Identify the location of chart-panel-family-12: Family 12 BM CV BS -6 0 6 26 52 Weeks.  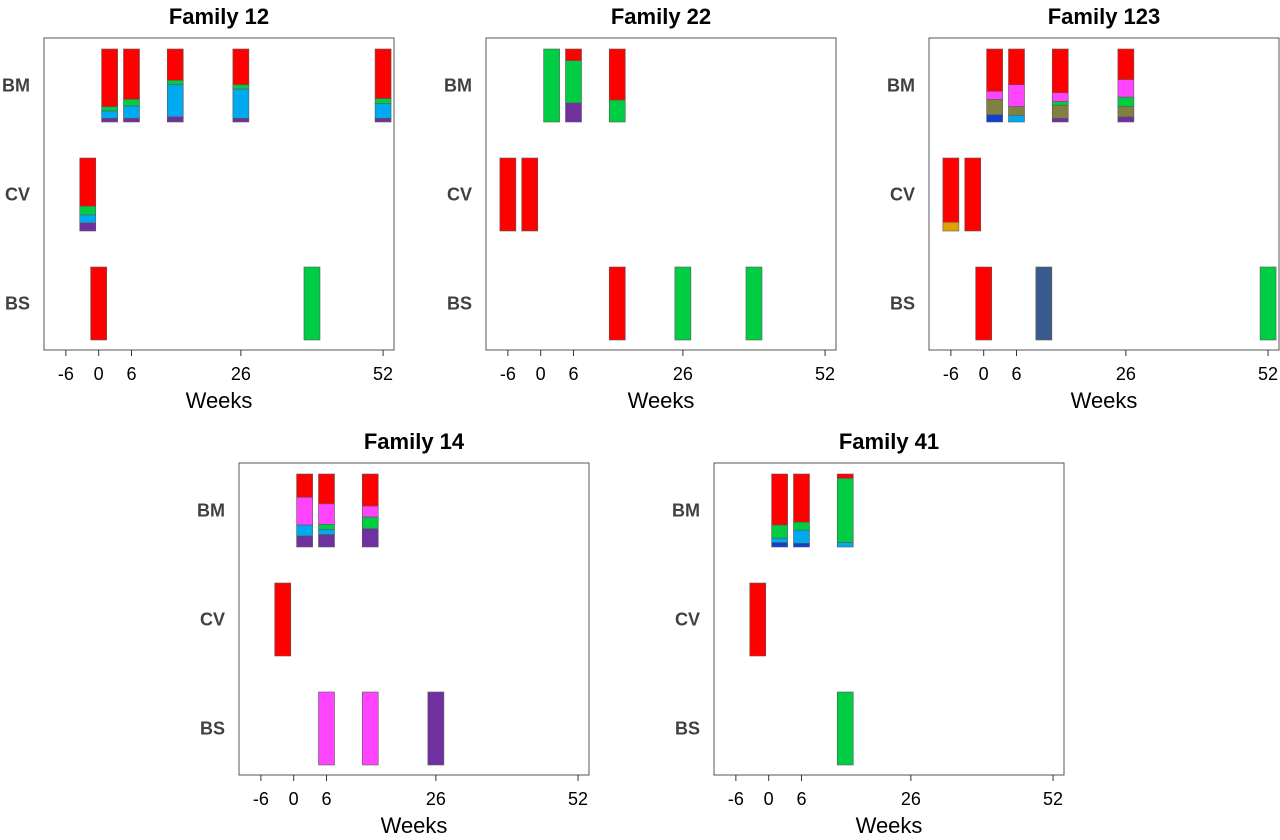
(198, 208).